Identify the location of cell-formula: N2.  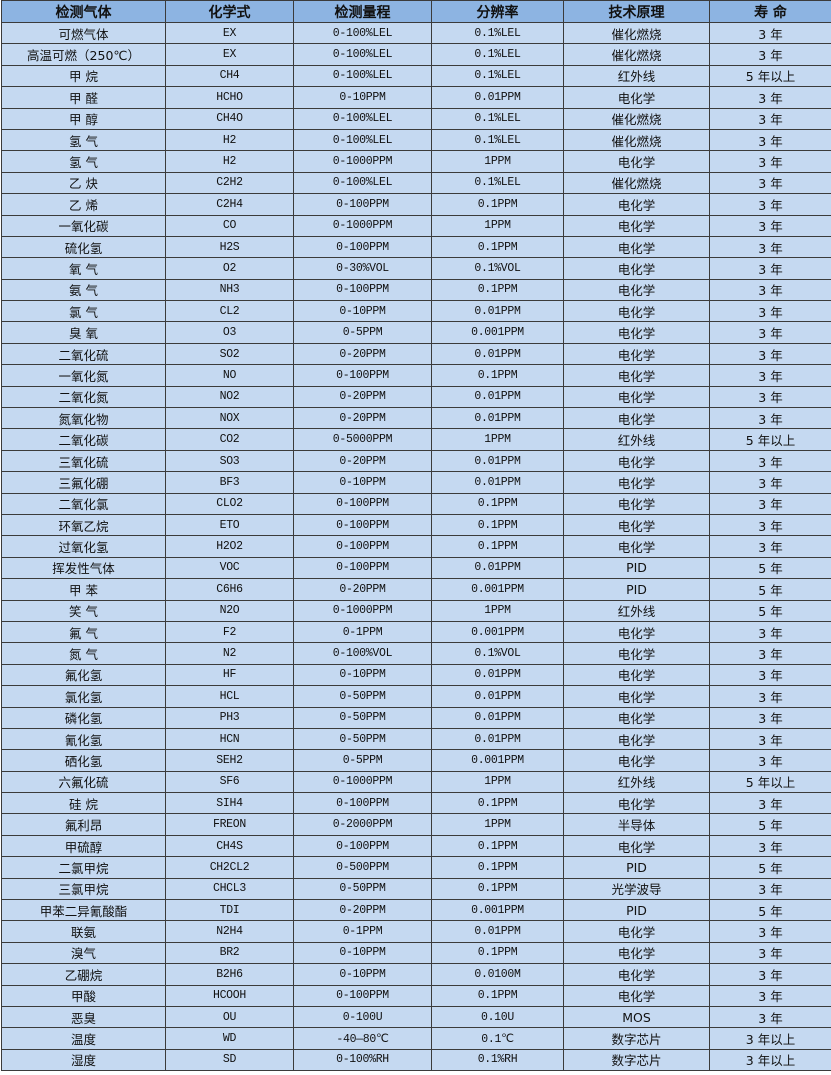
(229, 653).